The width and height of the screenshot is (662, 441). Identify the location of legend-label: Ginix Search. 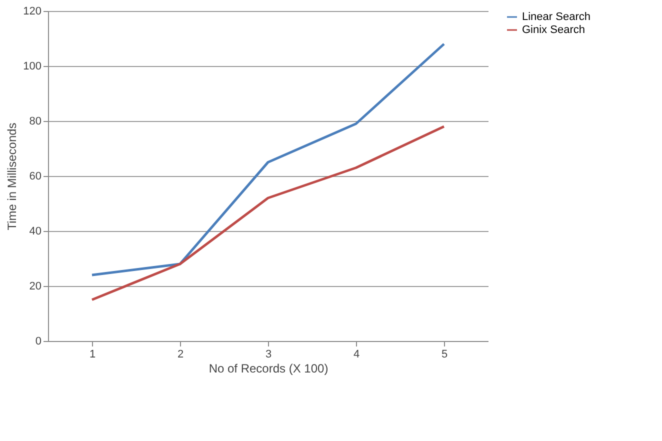
(553, 30).